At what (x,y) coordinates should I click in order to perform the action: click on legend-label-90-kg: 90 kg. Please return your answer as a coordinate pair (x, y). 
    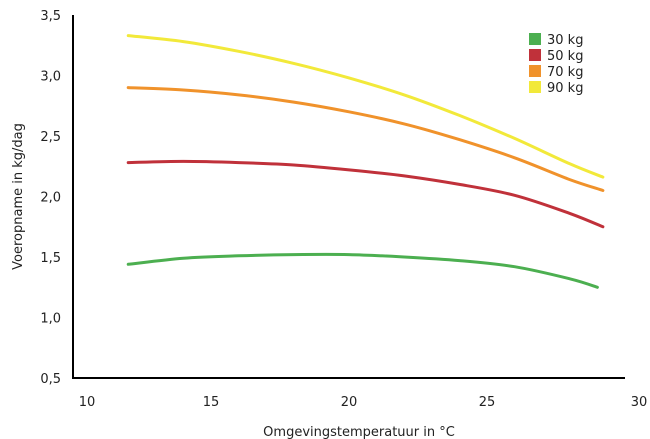
    Looking at the image, I should click on (565, 88).